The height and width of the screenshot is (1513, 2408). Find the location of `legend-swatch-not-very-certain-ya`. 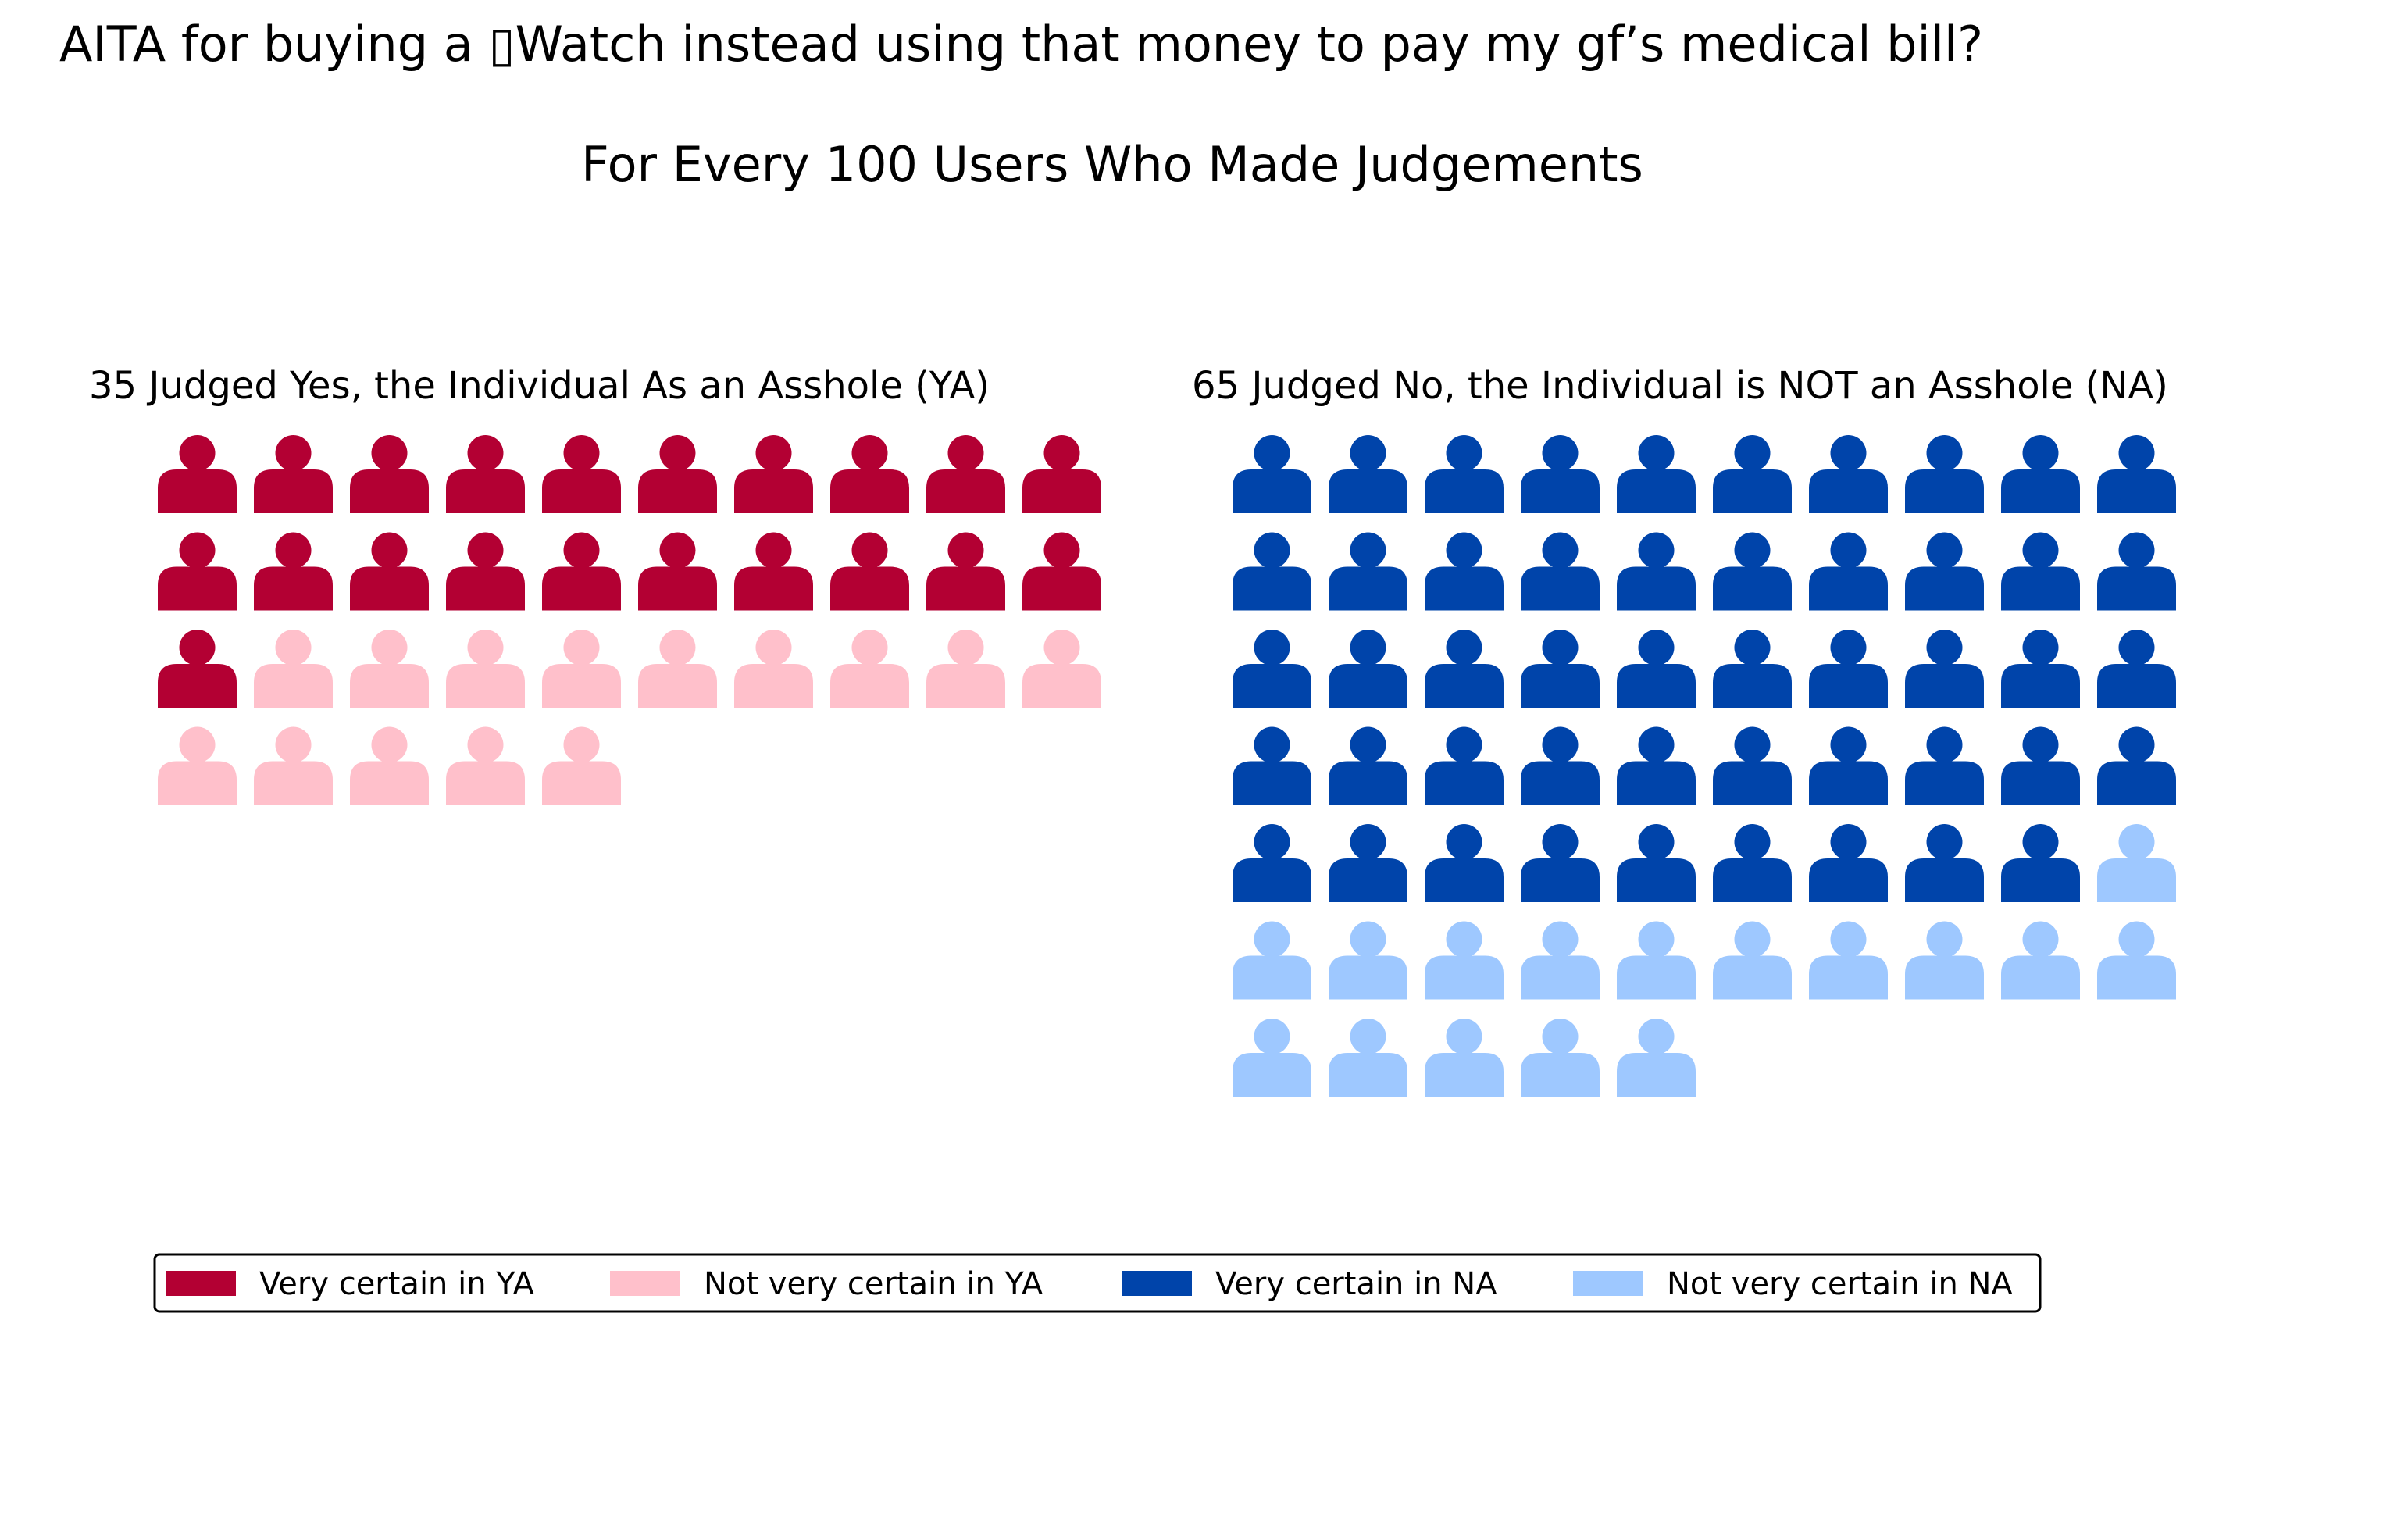

legend-swatch-not-very-certain-ya is located at coordinates (645, 1283).